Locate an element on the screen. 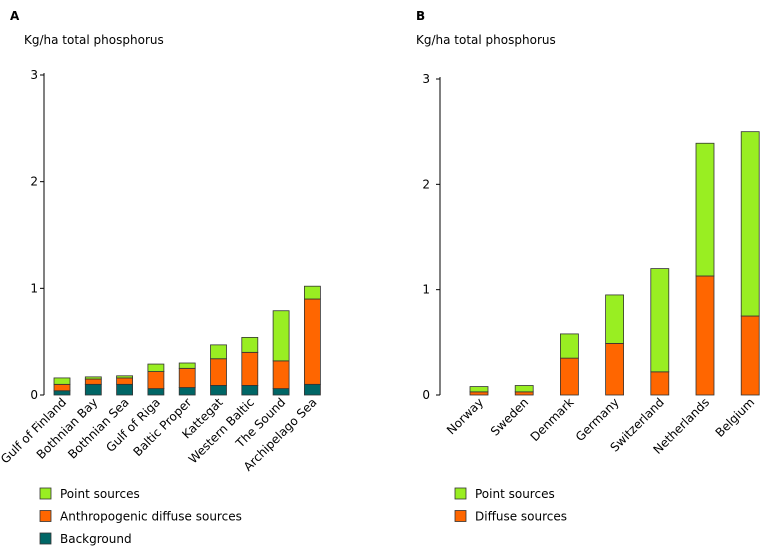 This screenshot has width=768, height=546. panel-letter: A is located at coordinates (15, 16).